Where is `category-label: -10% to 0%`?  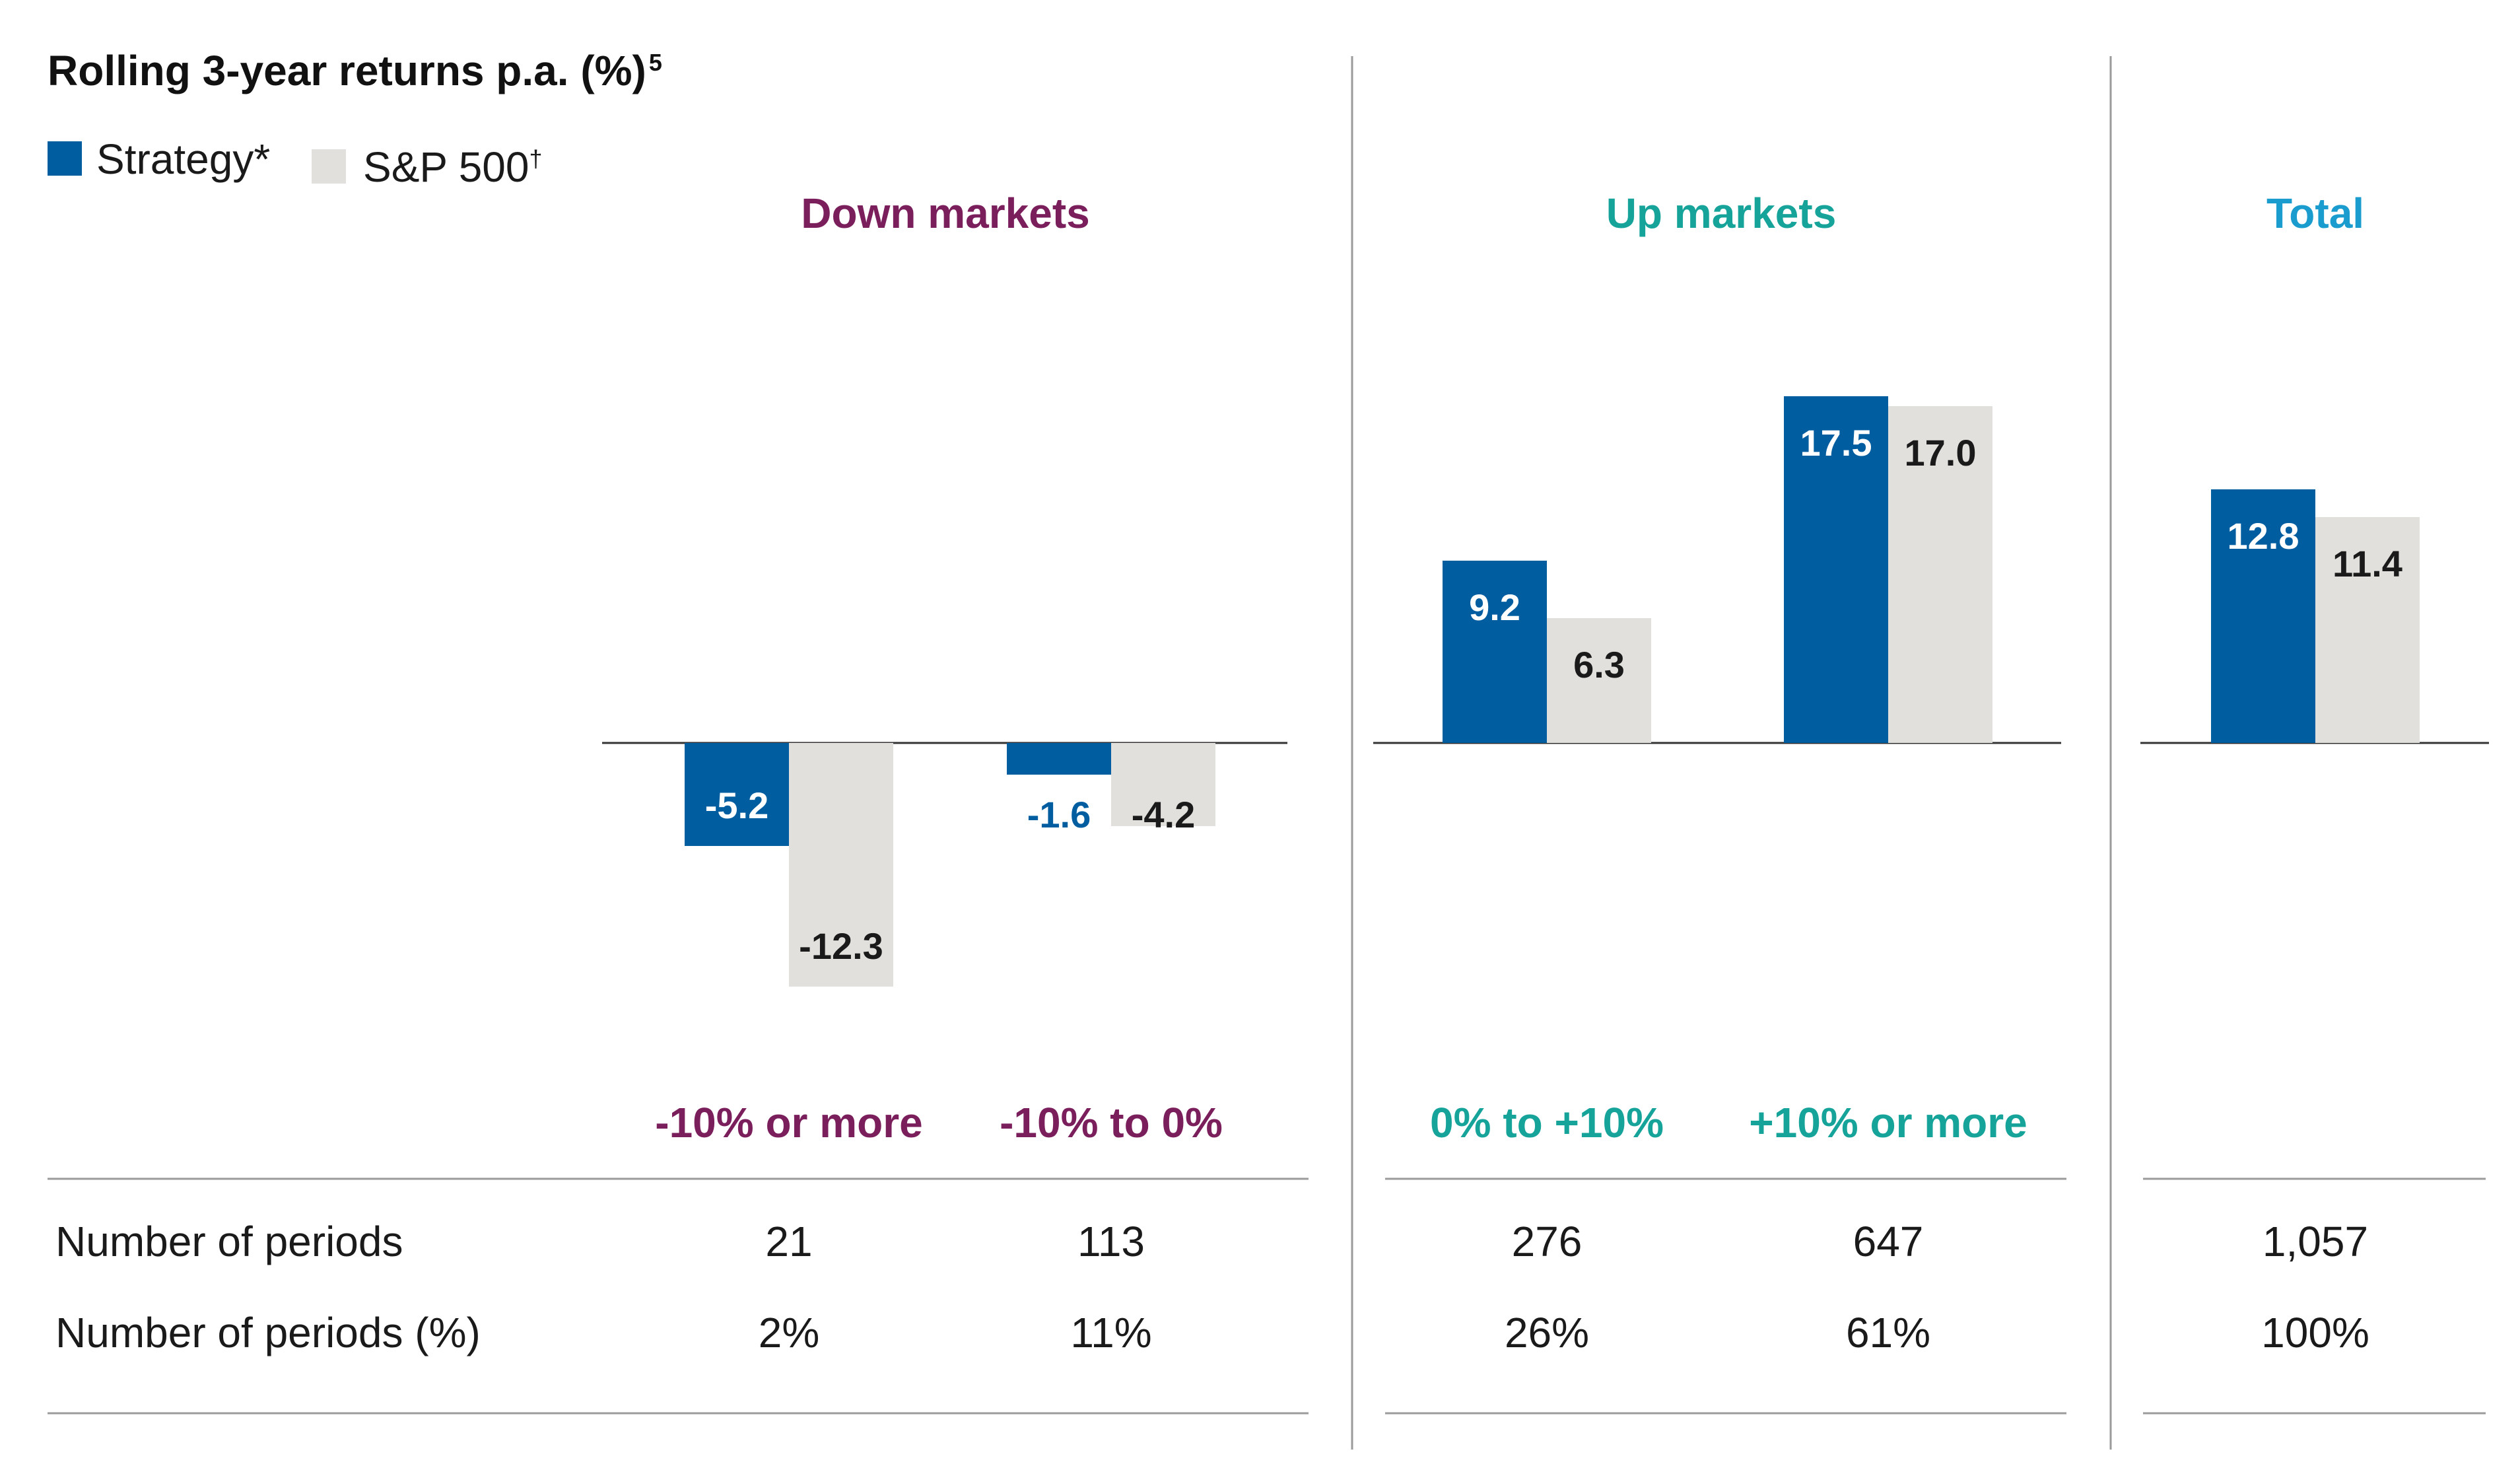
category-label: -10% to 0% is located at coordinates (1111, 1122).